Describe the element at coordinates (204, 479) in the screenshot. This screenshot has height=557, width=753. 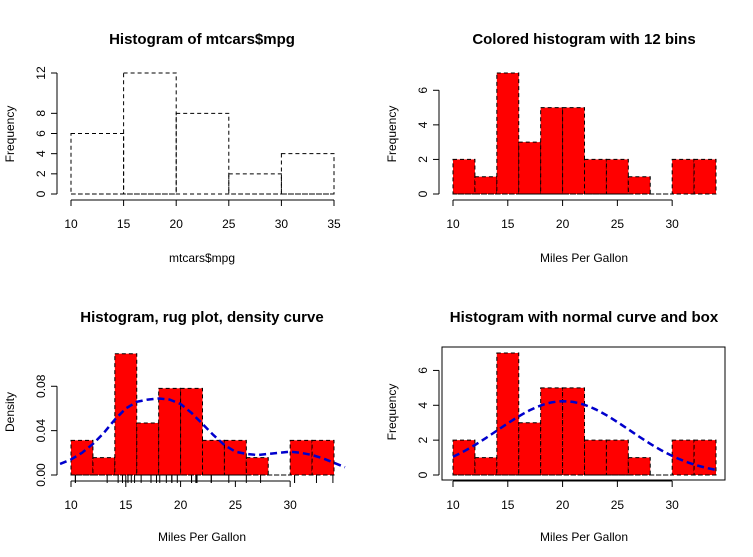
I see `rug-plot` at that location.